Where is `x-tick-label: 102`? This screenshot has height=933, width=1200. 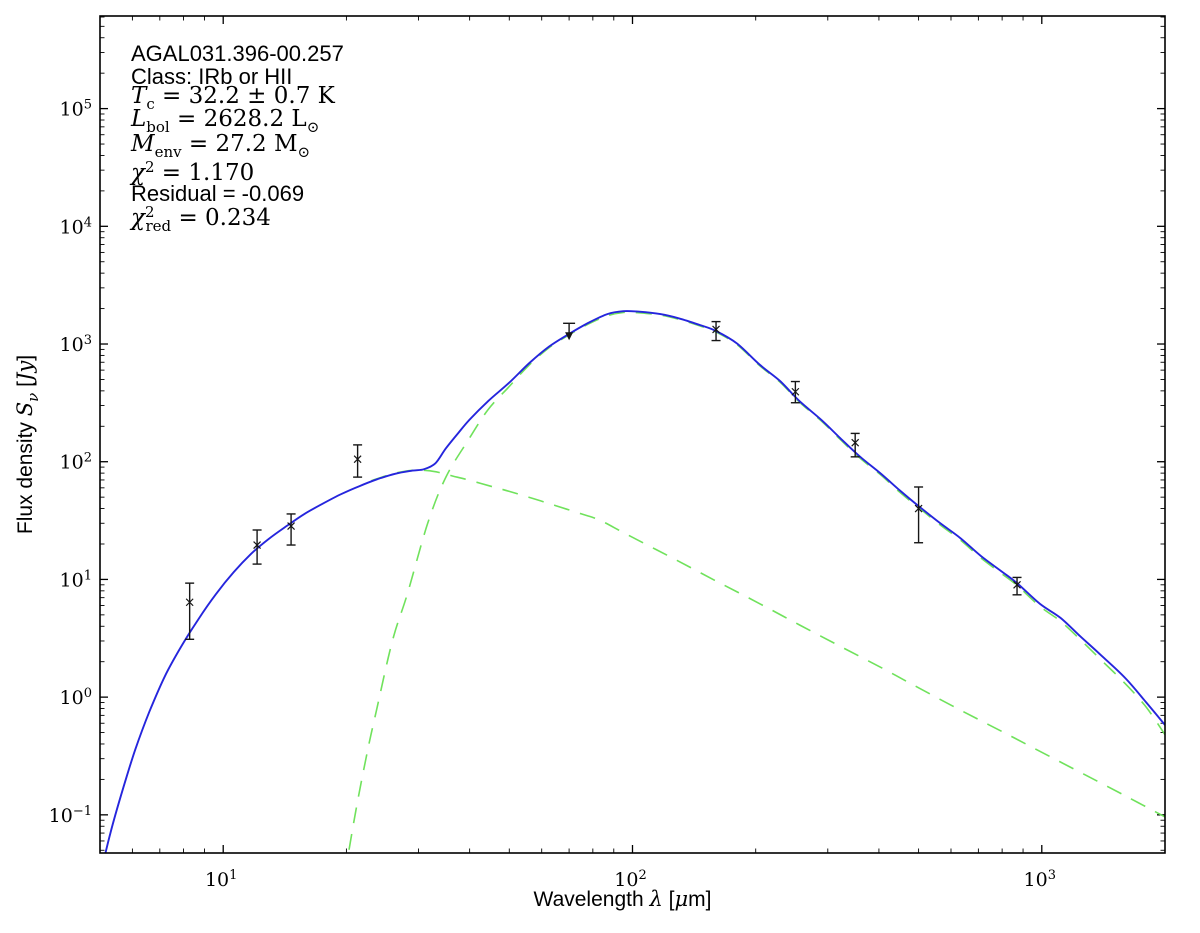
x-tick-label: 102 is located at coordinates (630, 879).